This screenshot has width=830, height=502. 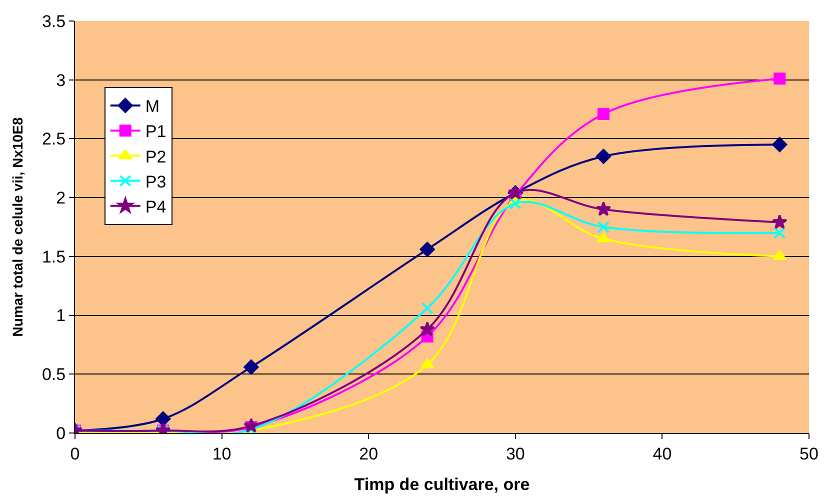 What do you see at coordinates (61, 433) in the screenshot?
I see `y-tick-label: 0` at bounding box center [61, 433].